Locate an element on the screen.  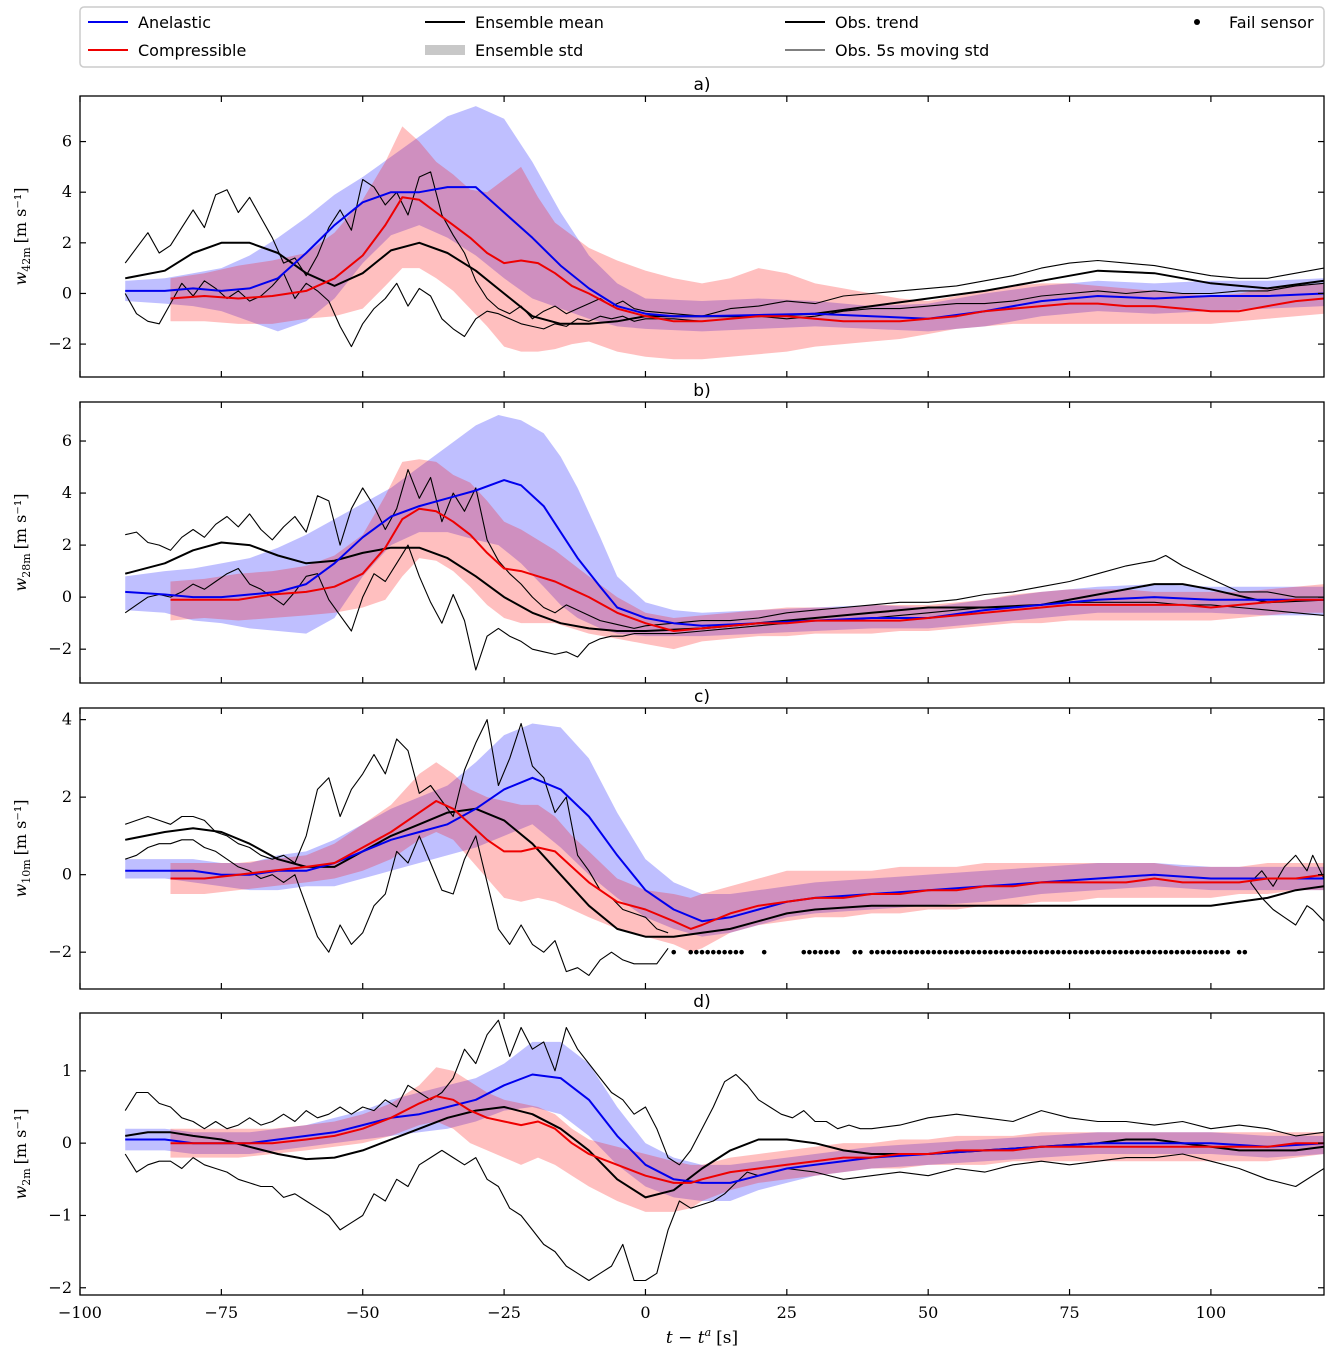
legend-entry: Compressible is located at coordinates (167, 50).